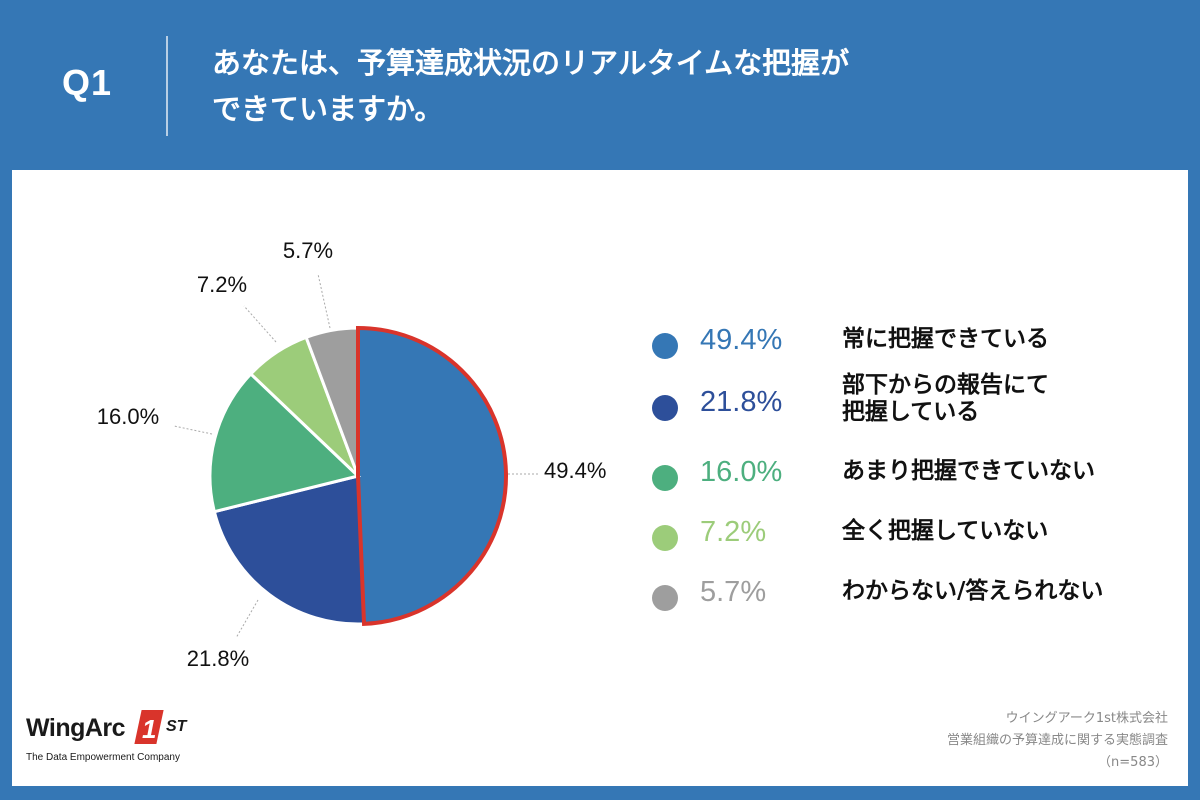  What do you see at coordinates (575, 470) in the screenshot?
I see `pie-data-label-1: 49.4%` at bounding box center [575, 470].